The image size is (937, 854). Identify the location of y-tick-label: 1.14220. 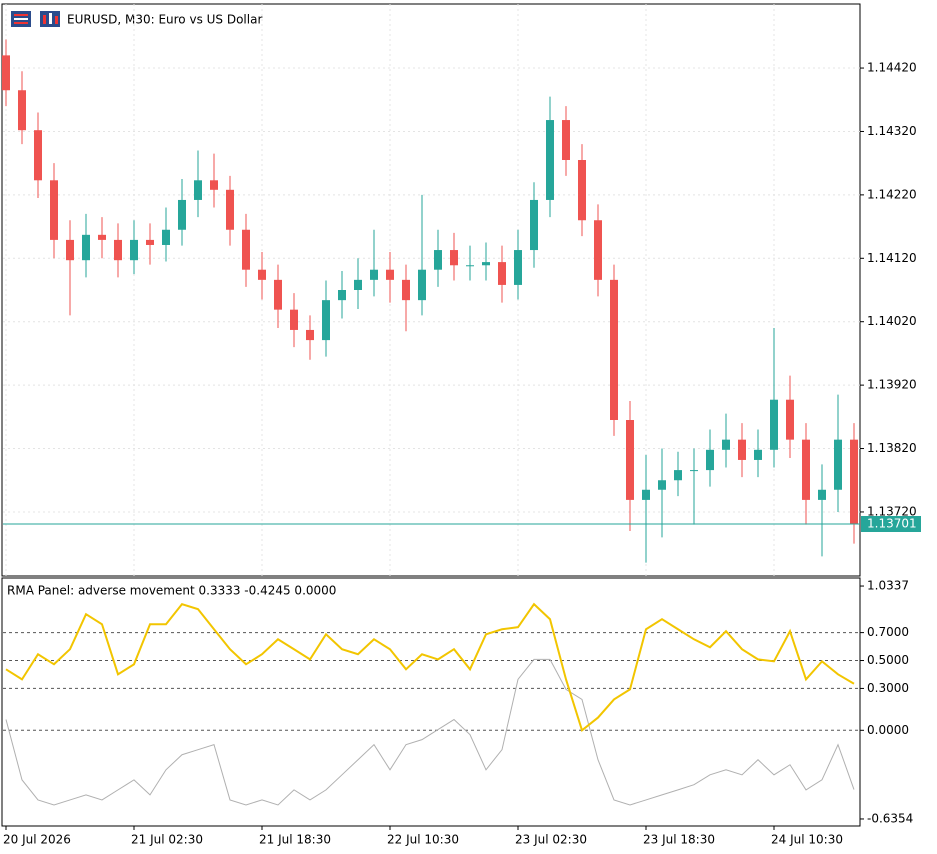
(892, 194).